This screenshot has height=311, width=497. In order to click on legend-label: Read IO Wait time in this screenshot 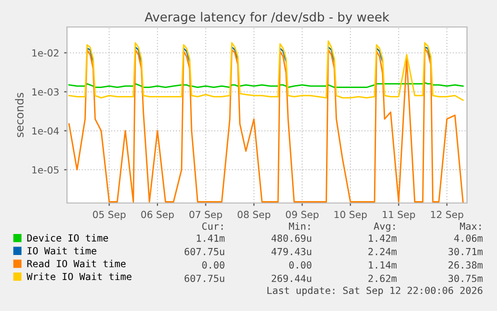, I will do `click(76, 264)`.